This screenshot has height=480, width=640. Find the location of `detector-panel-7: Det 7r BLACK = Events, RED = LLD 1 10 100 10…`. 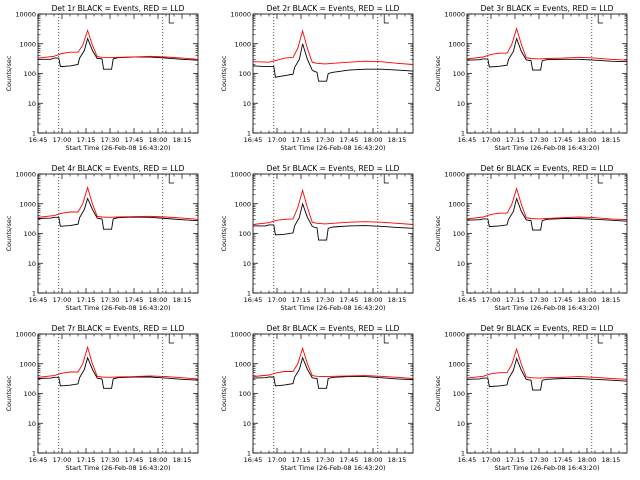

detector-panel-7: Det 7r BLACK = Events, RED = LLD 1 10 100 10… is located at coordinates (102, 398).